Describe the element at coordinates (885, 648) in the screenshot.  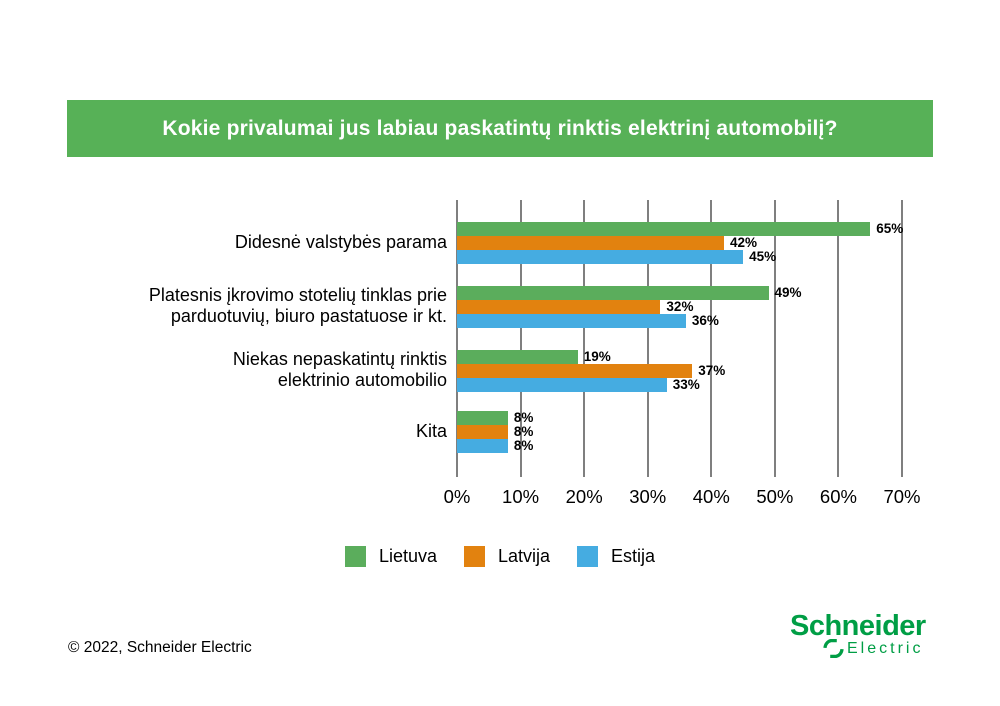
I see `logo-wordmark-electric: Electric` at that location.